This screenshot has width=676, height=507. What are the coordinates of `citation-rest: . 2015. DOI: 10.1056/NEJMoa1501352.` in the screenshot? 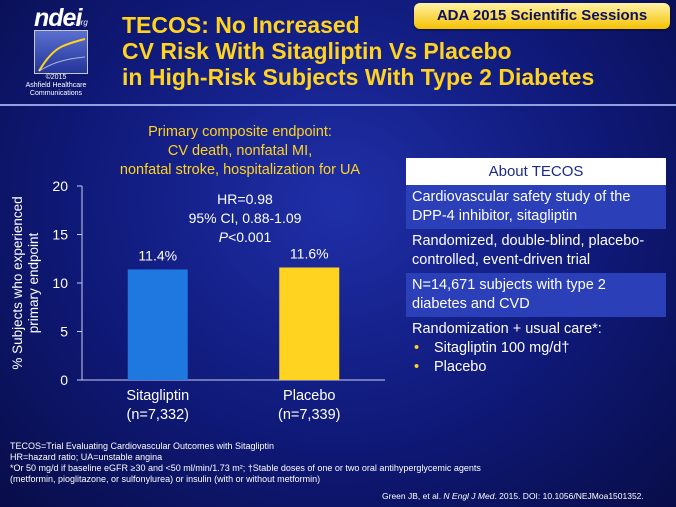 It's located at (569, 496).